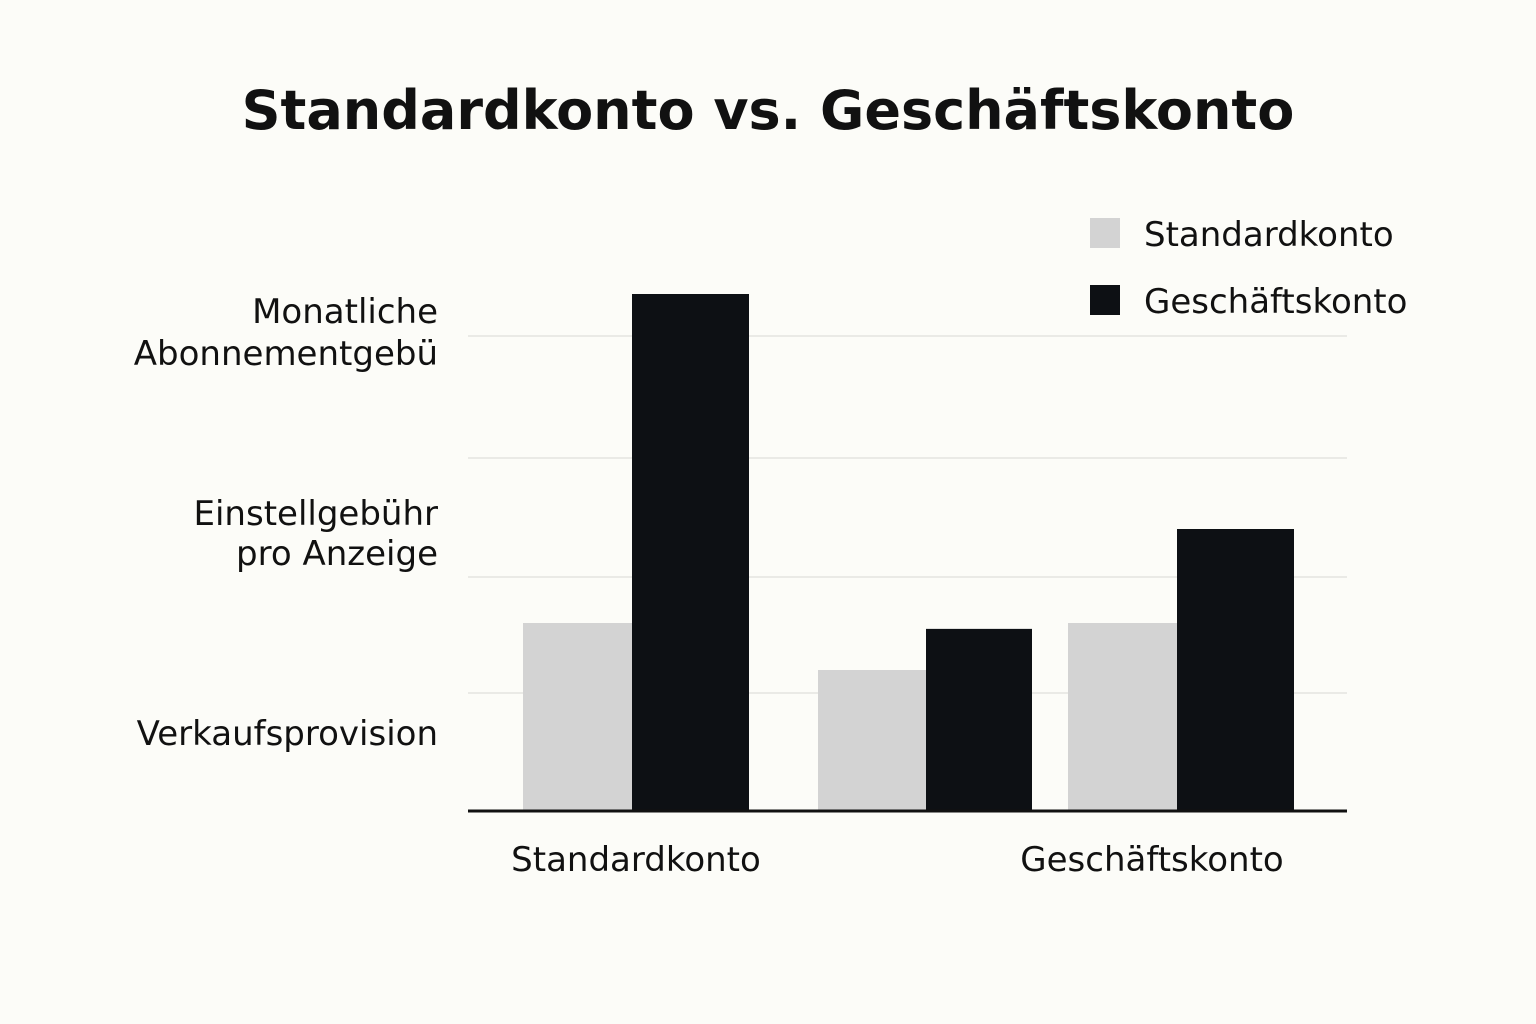  What do you see at coordinates (337, 554) in the screenshot?
I see `y-axis-label: pro Anzeige` at bounding box center [337, 554].